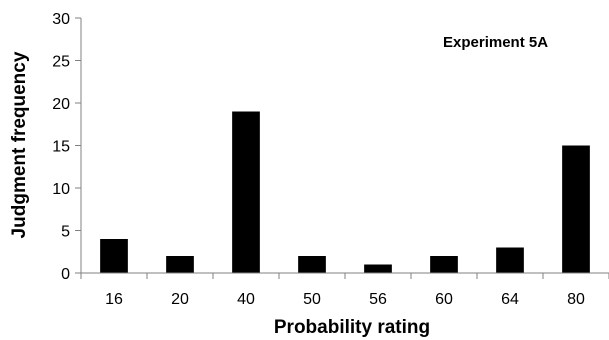 This screenshot has width=609, height=340. I want to click on y-axis-ticks: 0 5 10 15 20 25 30, so click(66, 147).